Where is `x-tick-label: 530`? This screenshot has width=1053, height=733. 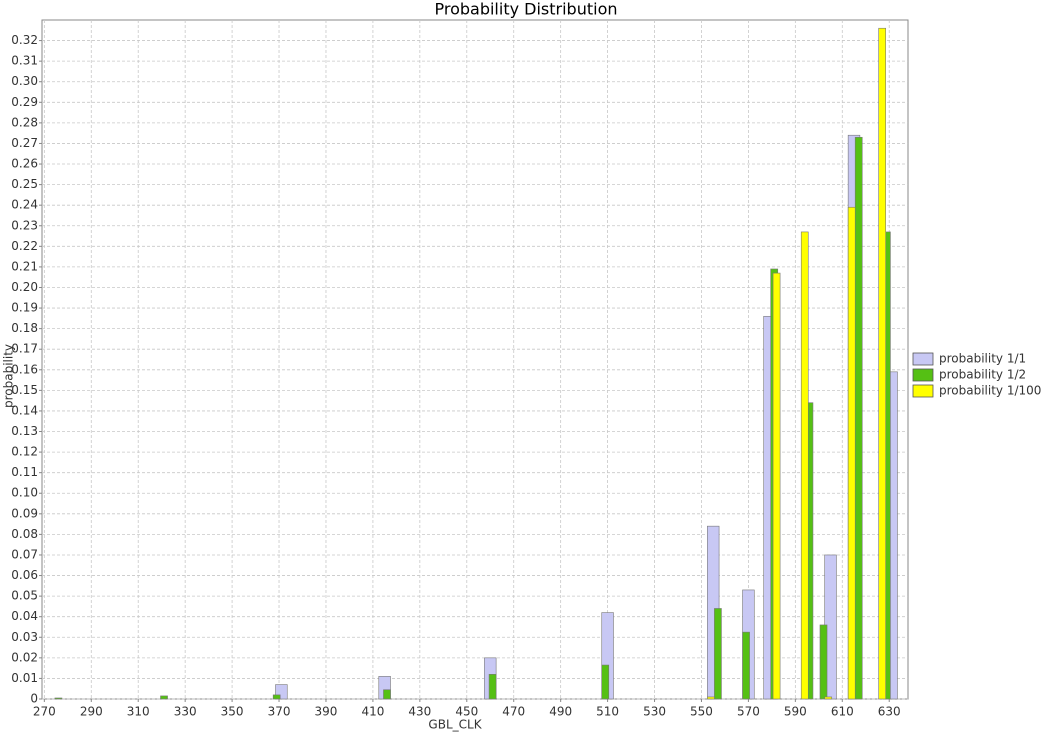 x-tick-label: 530 is located at coordinates (654, 712).